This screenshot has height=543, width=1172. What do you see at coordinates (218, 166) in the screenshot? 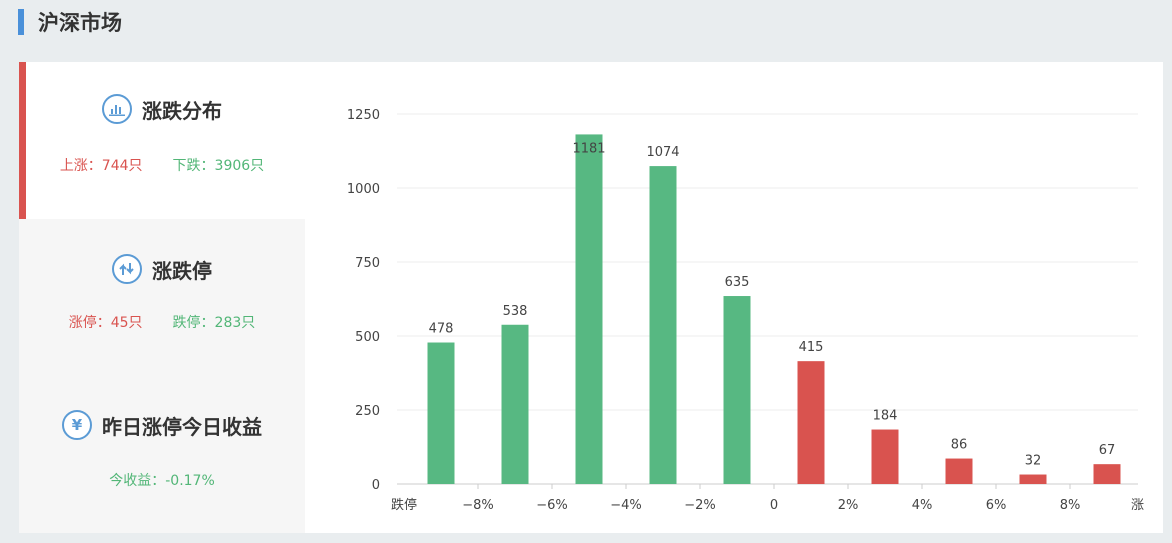
I see `down-count: 下跌：3906只` at bounding box center [218, 166].